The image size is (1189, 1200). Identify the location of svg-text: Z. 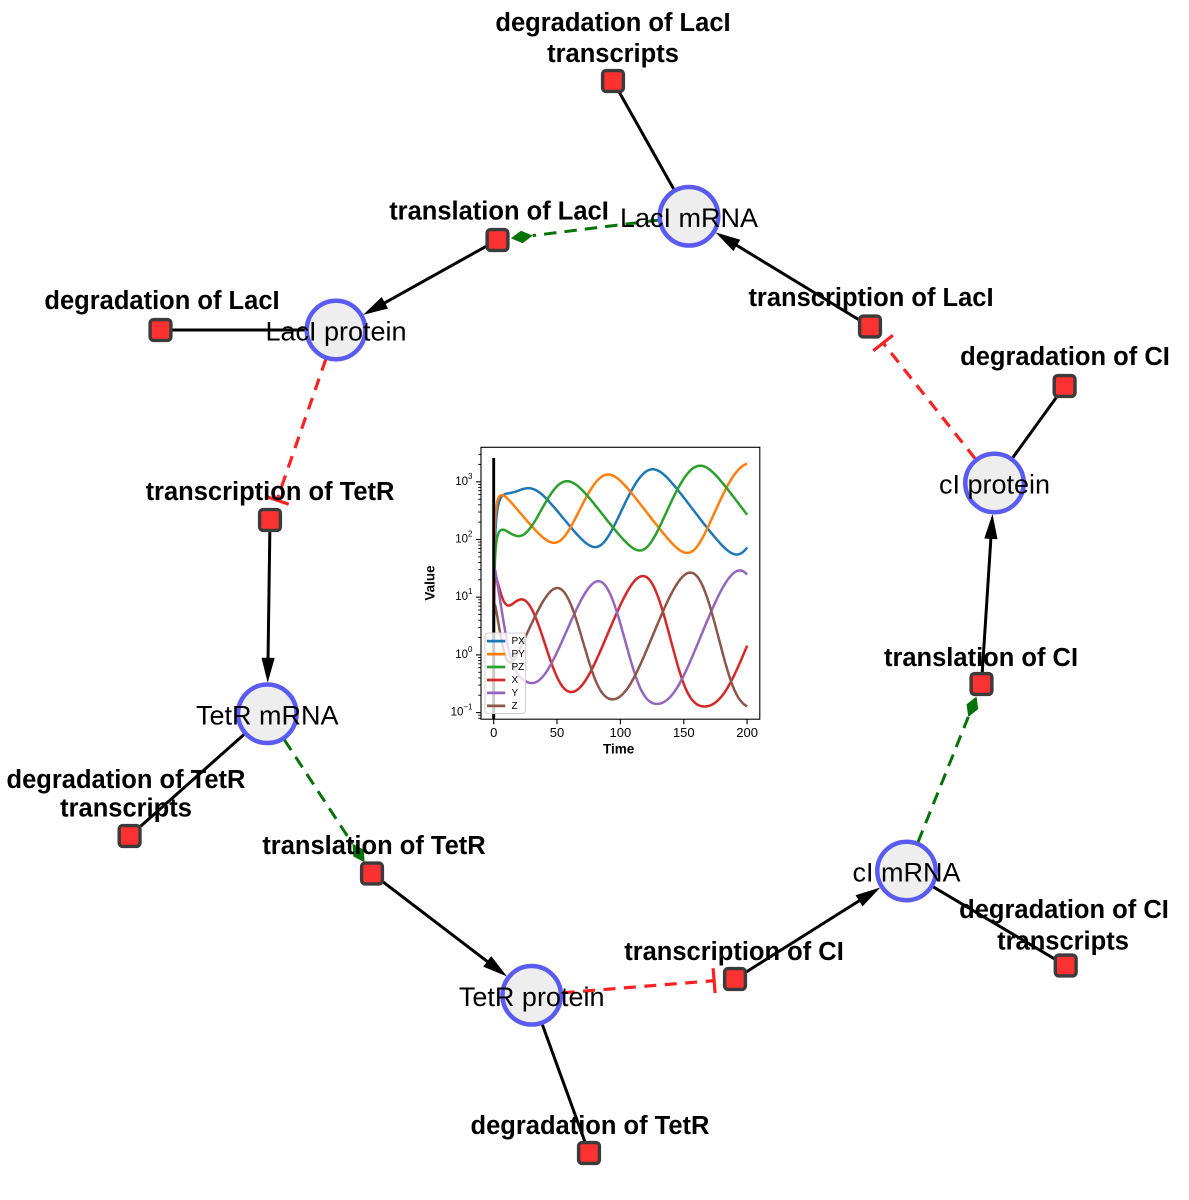
(515, 706).